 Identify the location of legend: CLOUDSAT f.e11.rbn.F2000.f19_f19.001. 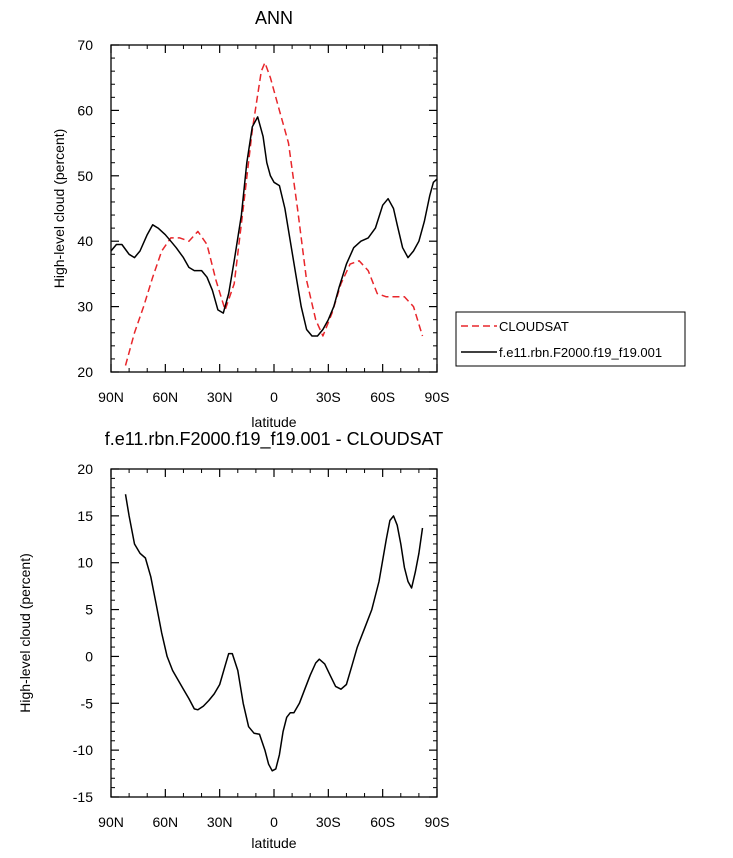
(570, 339).